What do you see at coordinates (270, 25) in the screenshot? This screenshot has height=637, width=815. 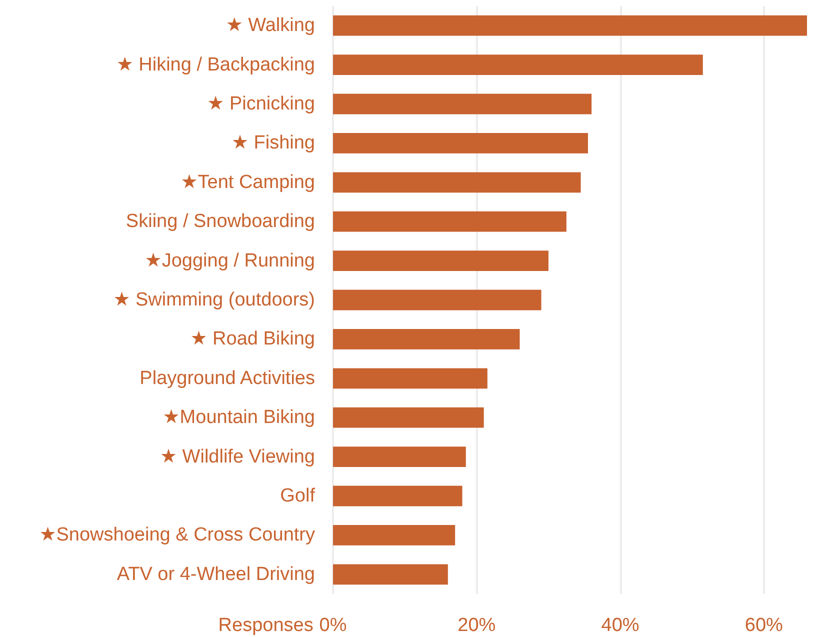 I see `y-tick-label: ★ Walking` at bounding box center [270, 25].